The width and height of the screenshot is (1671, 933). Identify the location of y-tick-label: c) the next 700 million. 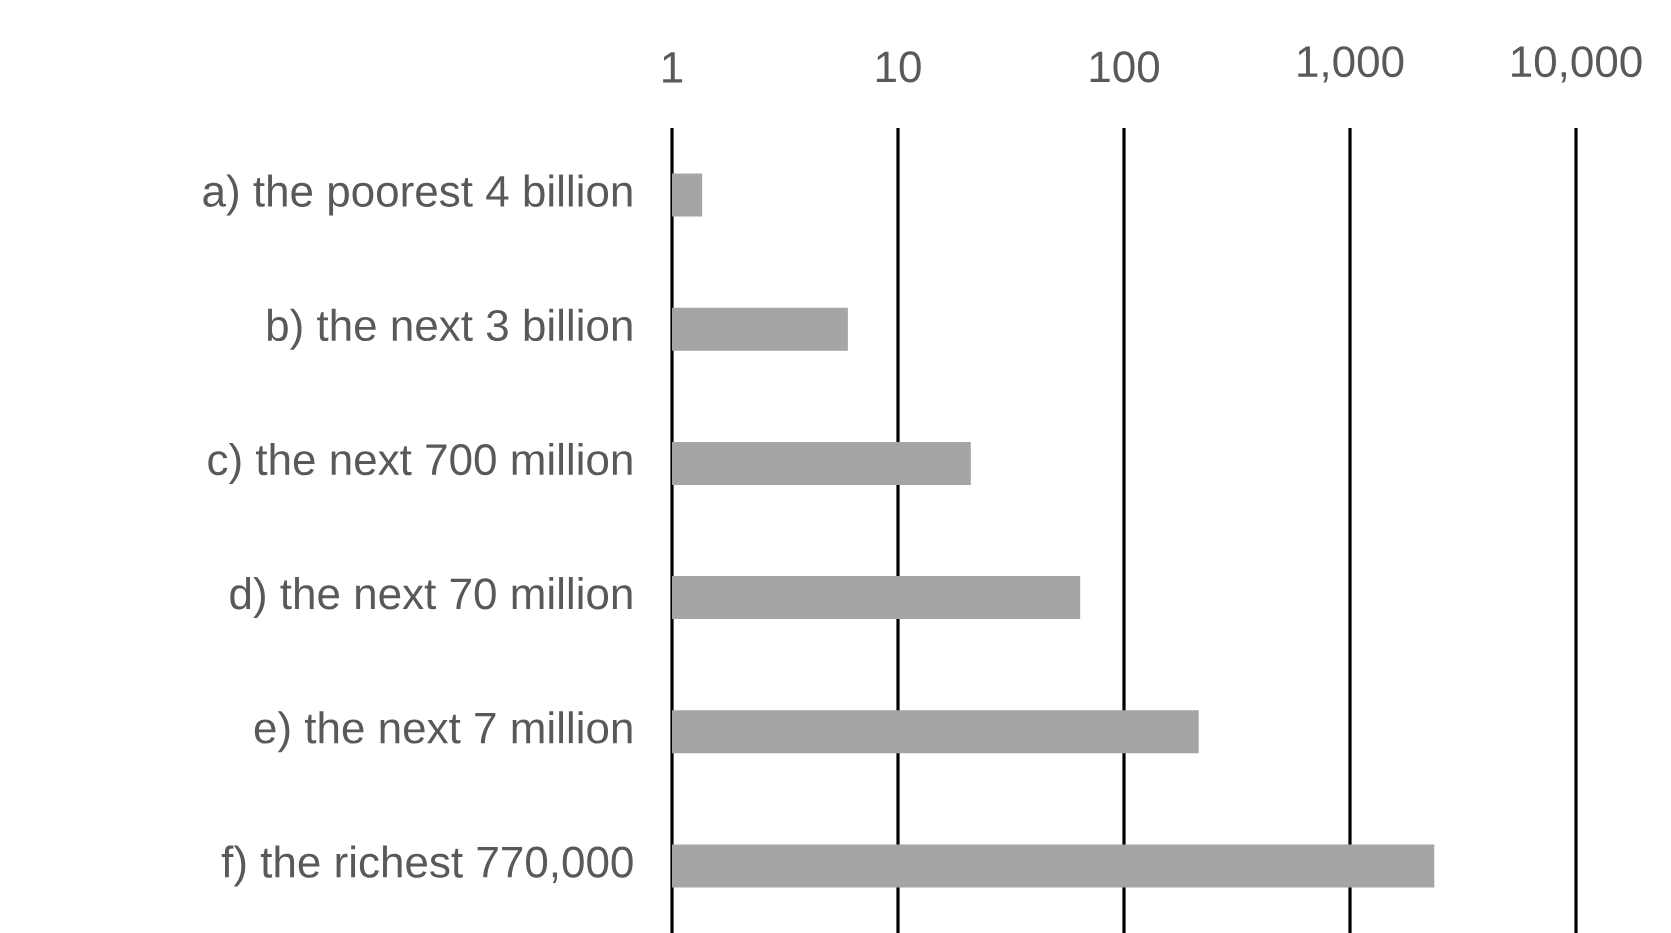
(420, 463).